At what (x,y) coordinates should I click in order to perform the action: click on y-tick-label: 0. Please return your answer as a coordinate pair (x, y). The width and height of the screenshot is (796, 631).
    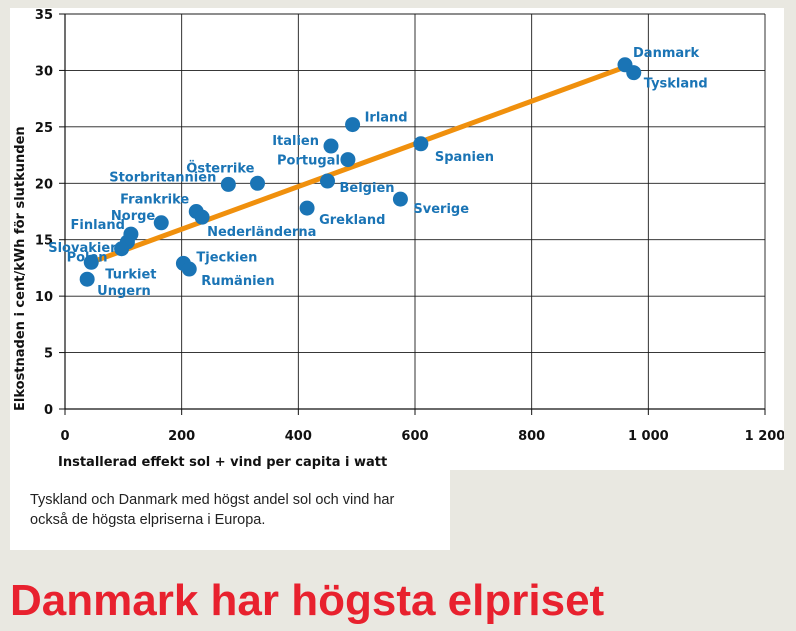
    Looking at the image, I should click on (48, 410).